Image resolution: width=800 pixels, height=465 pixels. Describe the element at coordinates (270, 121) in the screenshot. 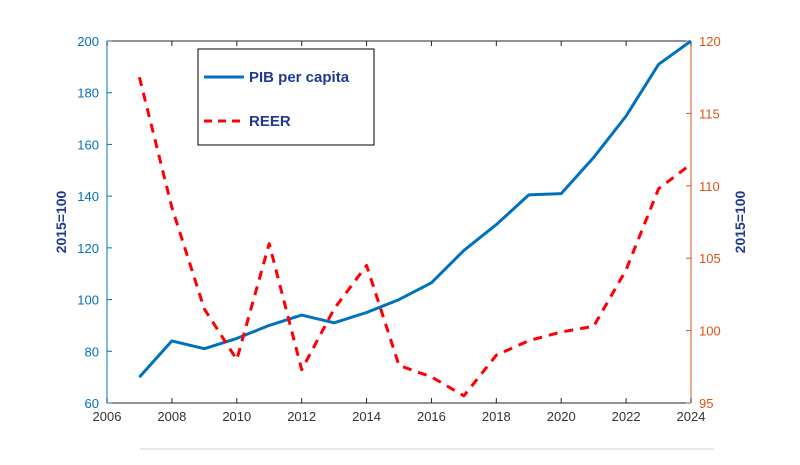

I see `legend-label-reer: REER` at that location.